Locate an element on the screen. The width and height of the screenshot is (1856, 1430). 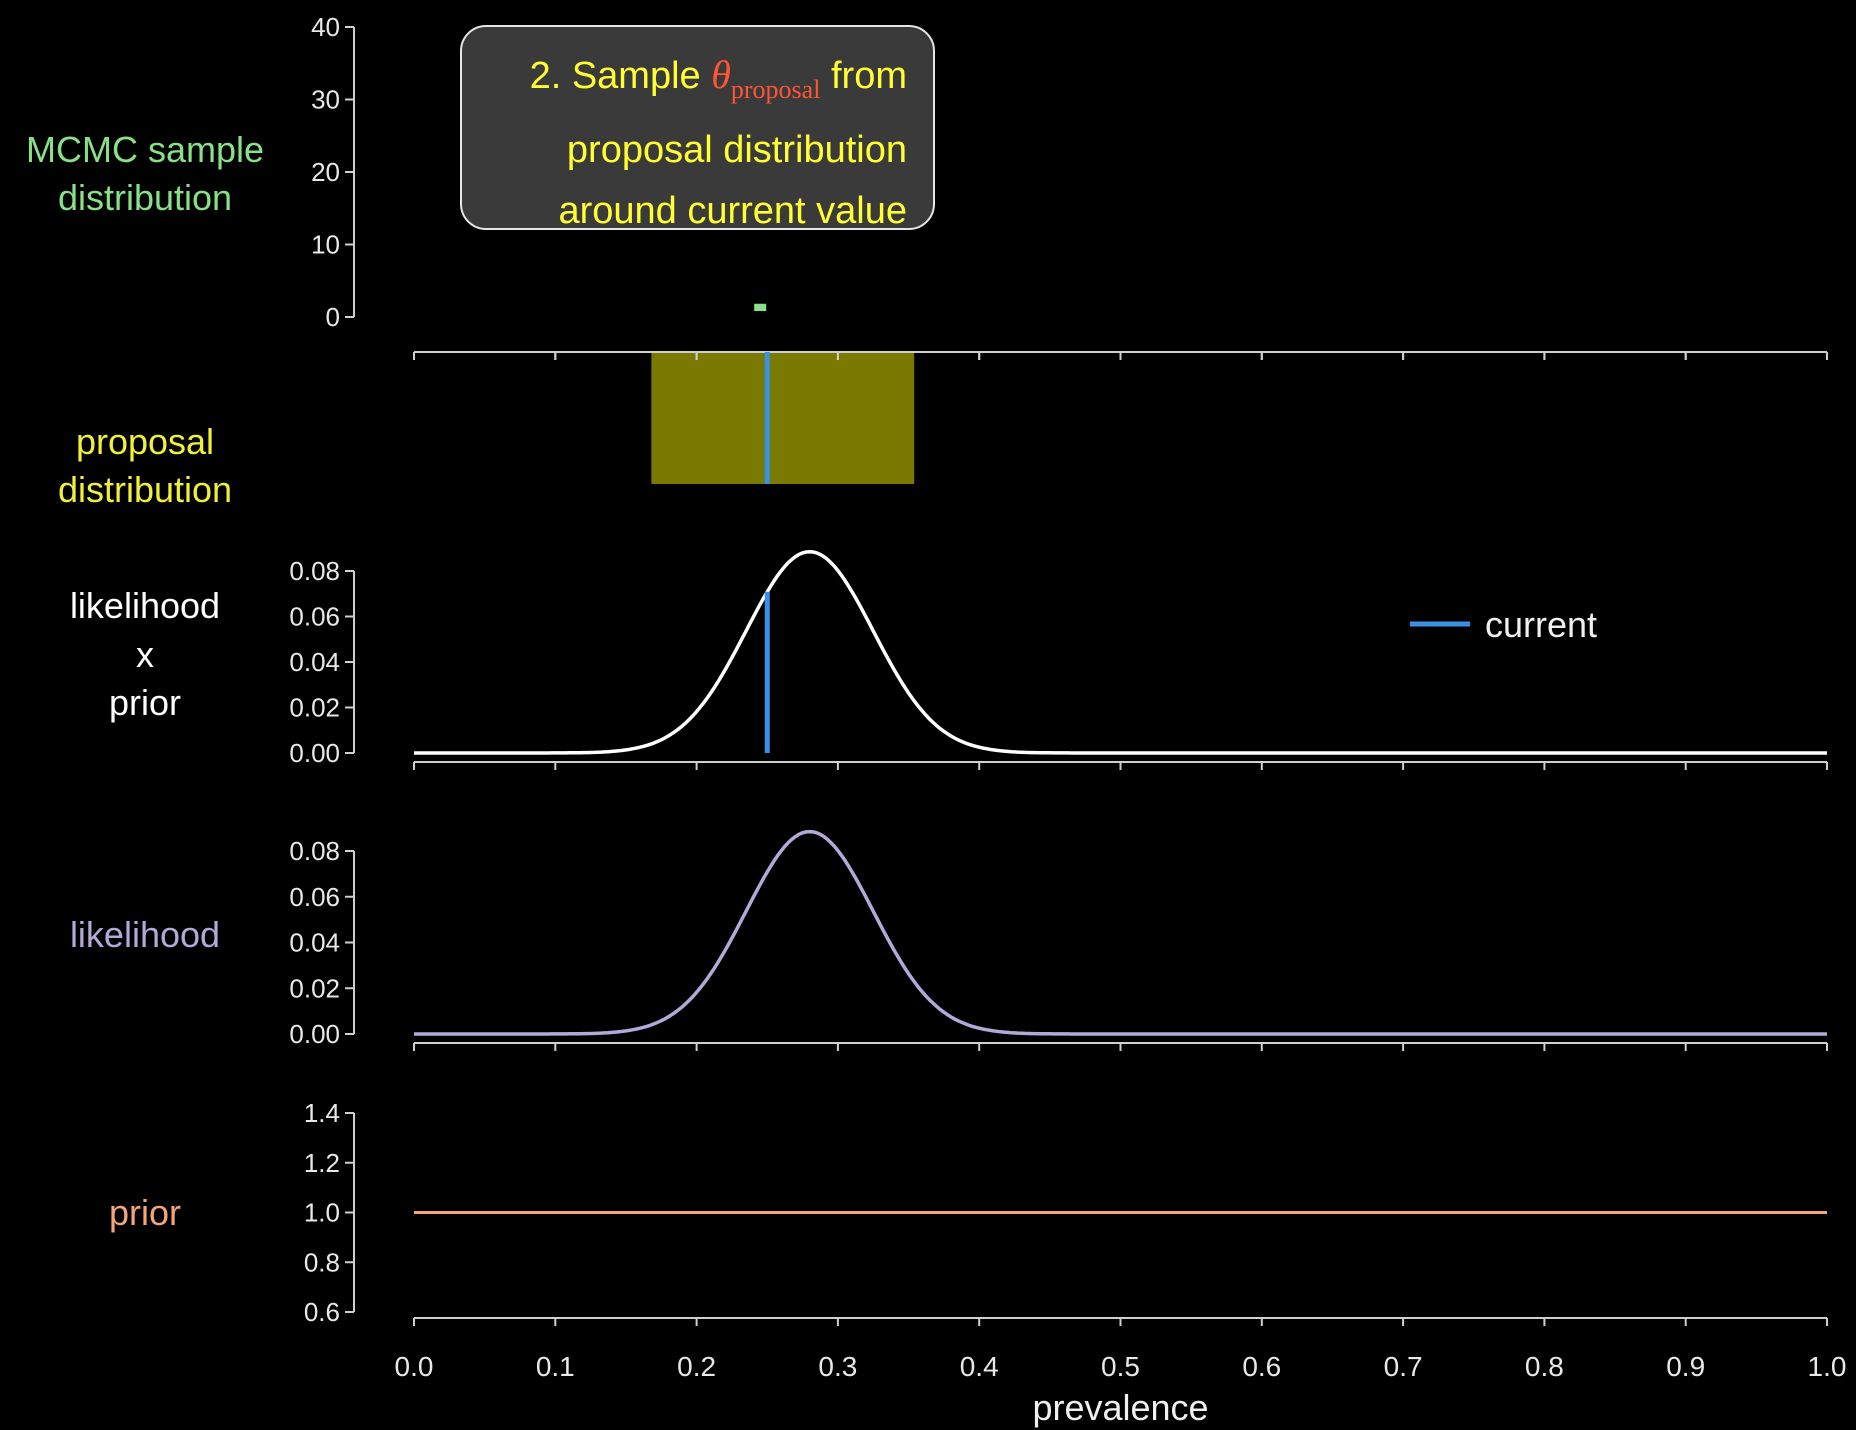
prior-y-tick-label: 0.8 is located at coordinates (322, 1262).